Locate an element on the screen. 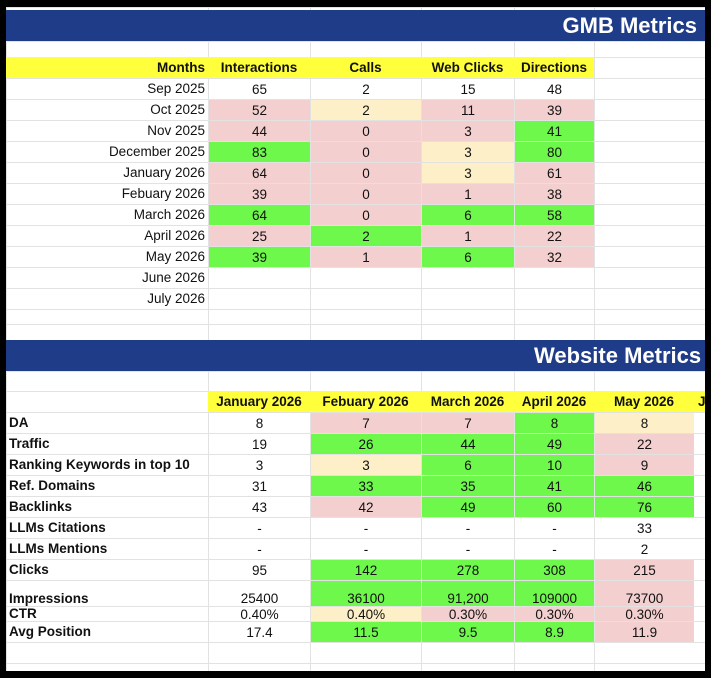 The image size is (711, 678). website-metric-label: LLMs Mentions is located at coordinates (58, 548).